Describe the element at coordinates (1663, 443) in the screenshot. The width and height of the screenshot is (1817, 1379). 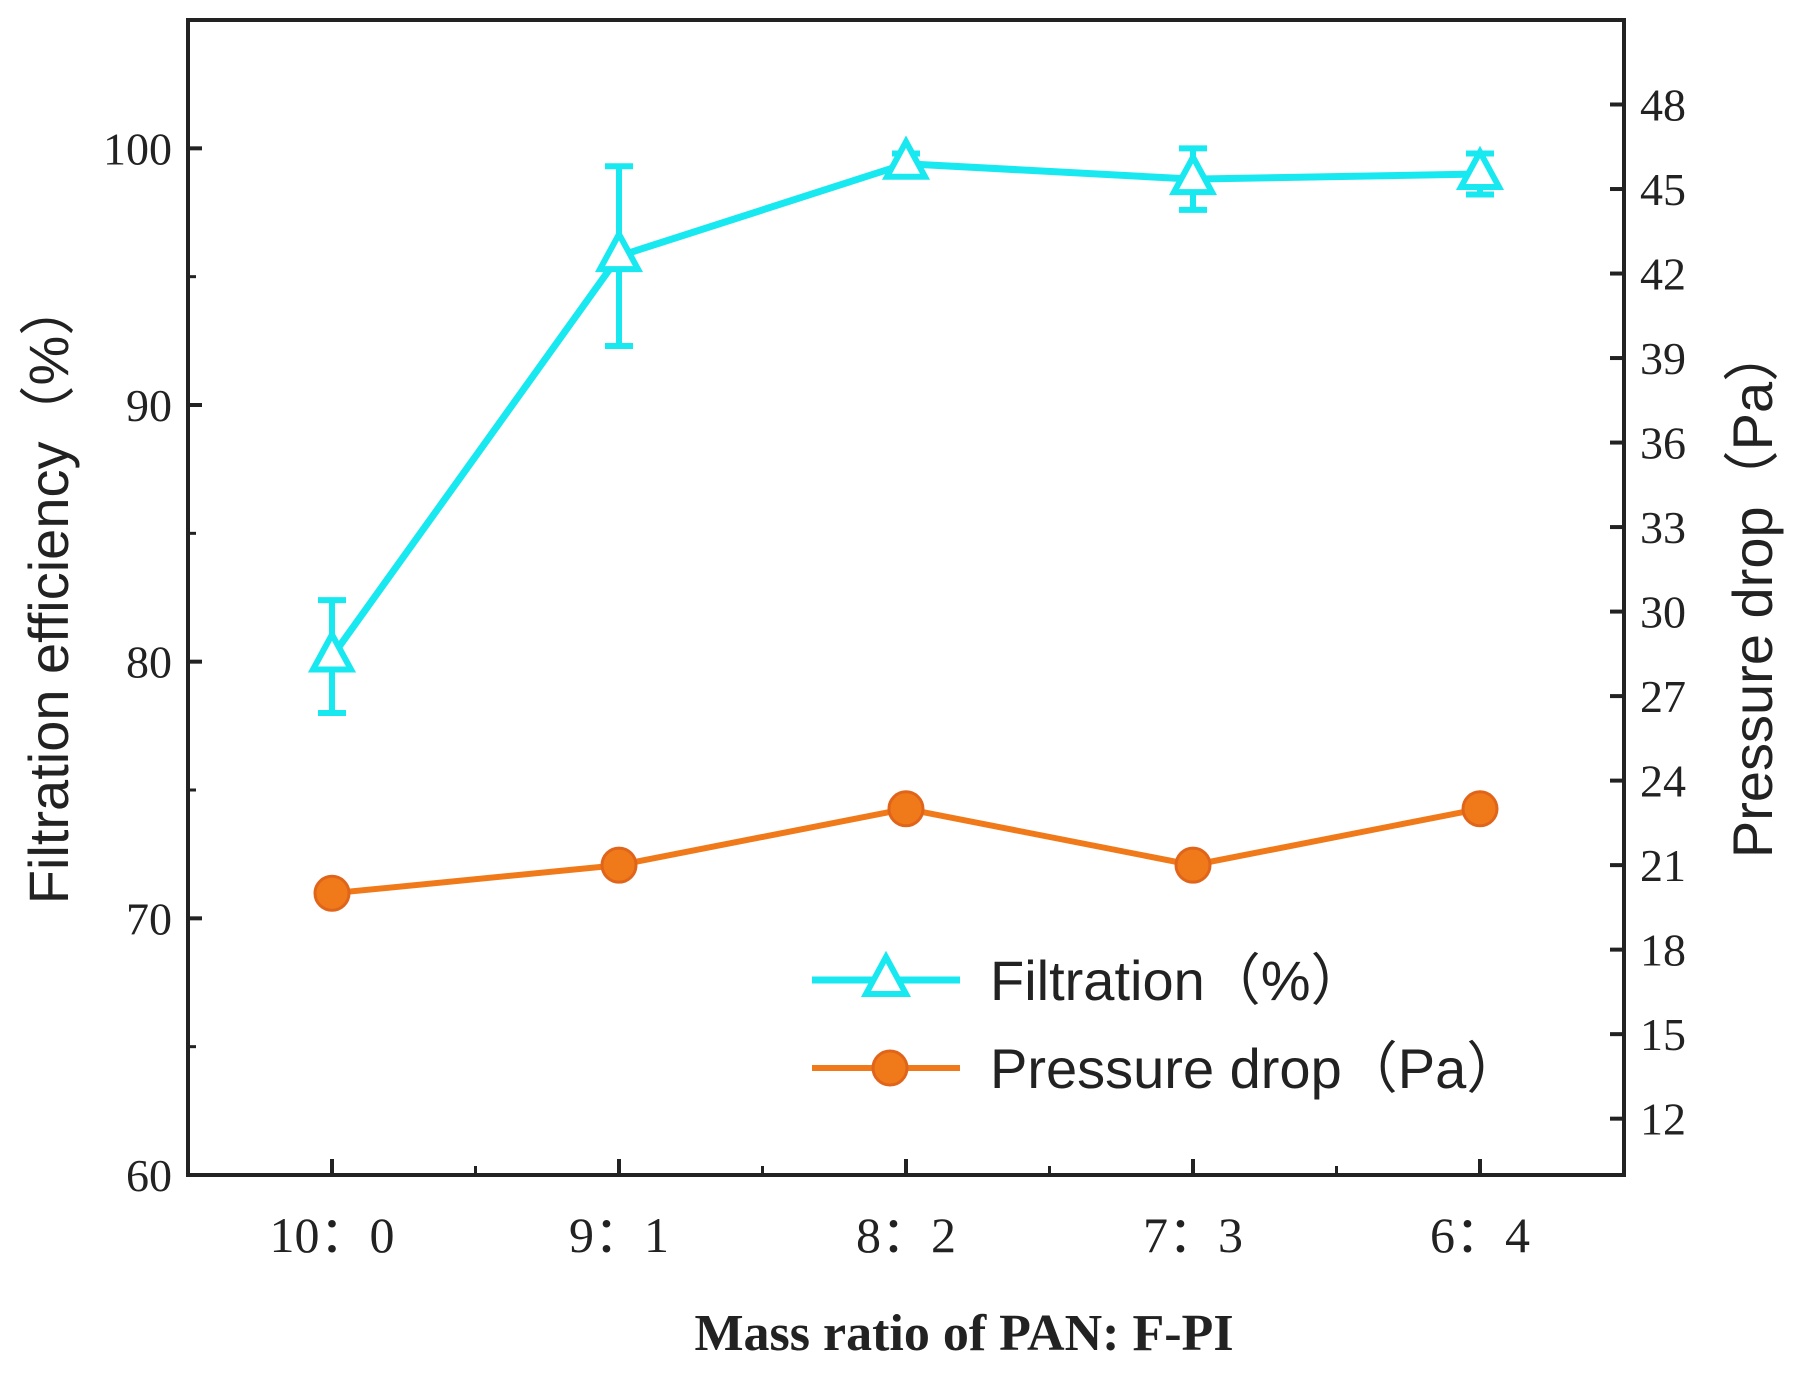
I see `y-right-tick-label: 36` at that location.